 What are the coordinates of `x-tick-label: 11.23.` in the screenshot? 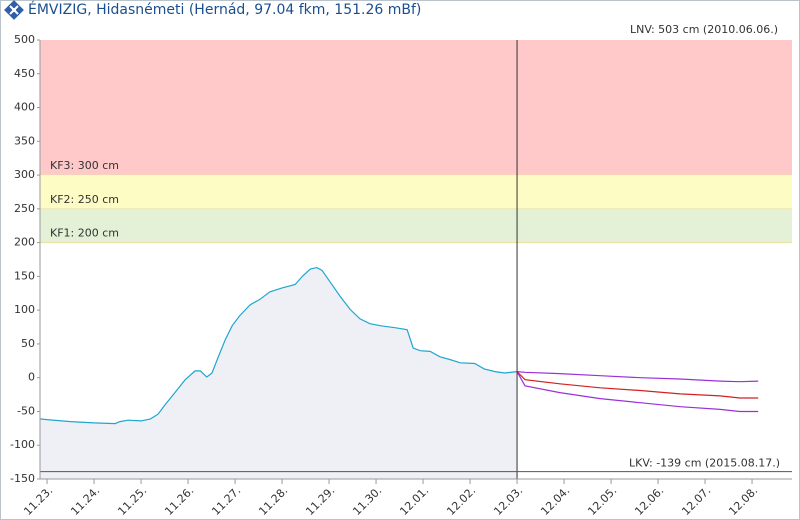 It's located at (38, 501).